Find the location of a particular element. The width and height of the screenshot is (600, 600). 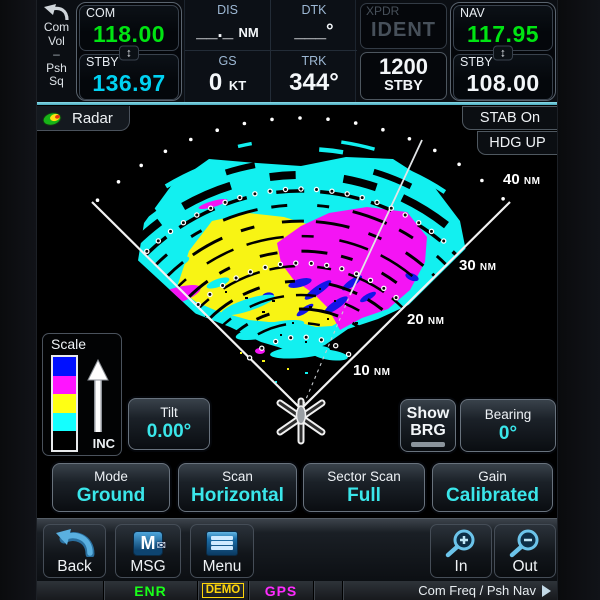

dtk-value: ___ is located at coordinates (310, 31).